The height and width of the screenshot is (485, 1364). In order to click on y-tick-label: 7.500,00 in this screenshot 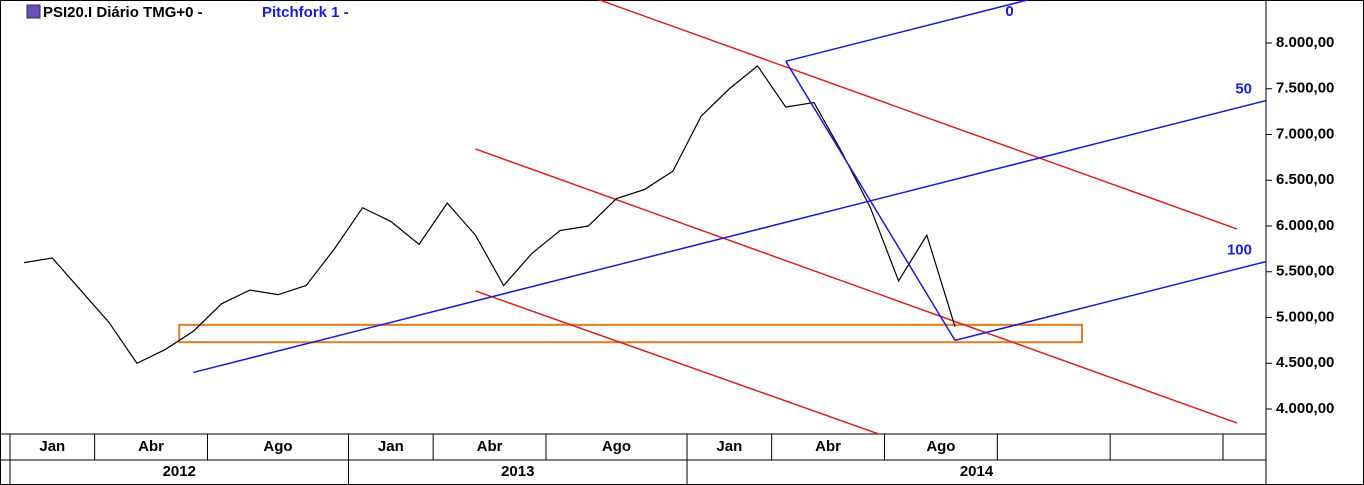, I will do `click(1305, 88)`.